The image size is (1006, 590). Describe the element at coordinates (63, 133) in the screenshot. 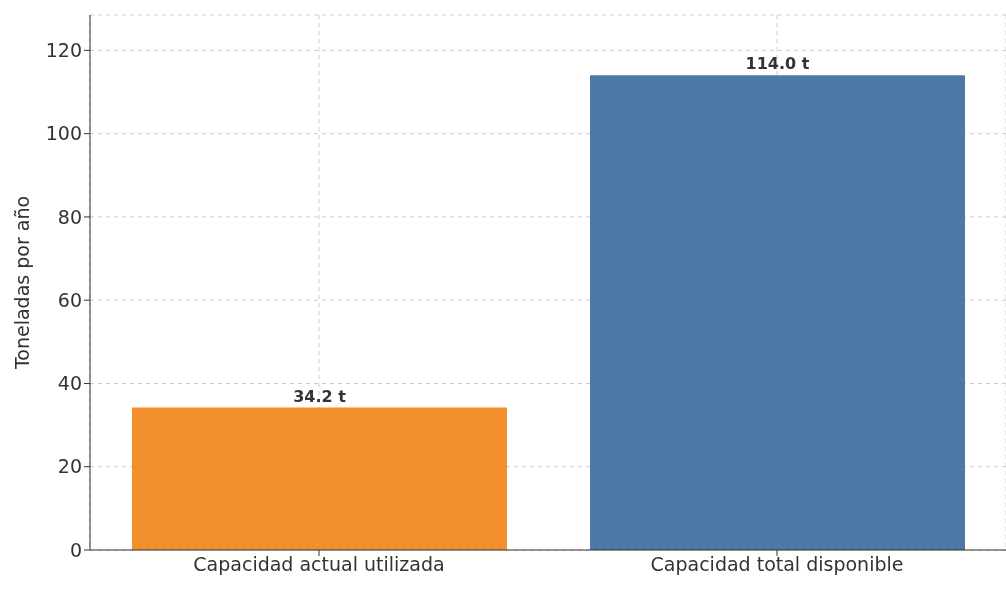

I see `y-tick-label: 100` at that location.